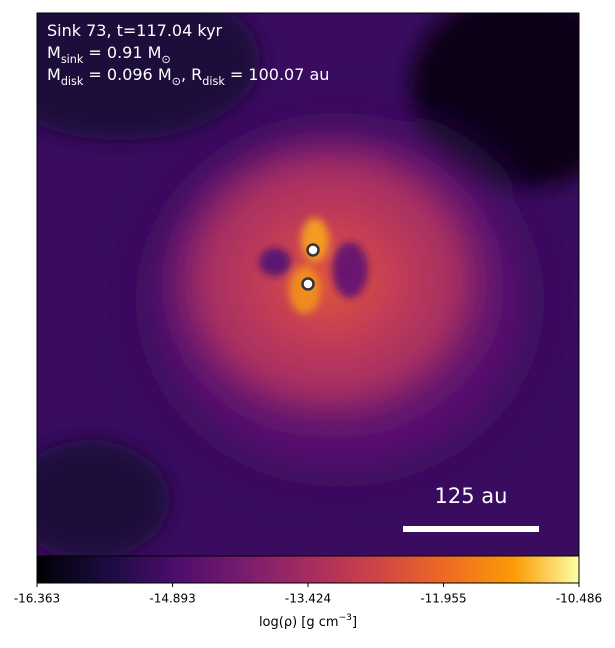  Describe the element at coordinates (579, 599) in the screenshot. I see `x-tick-label: -10.486` at that location.